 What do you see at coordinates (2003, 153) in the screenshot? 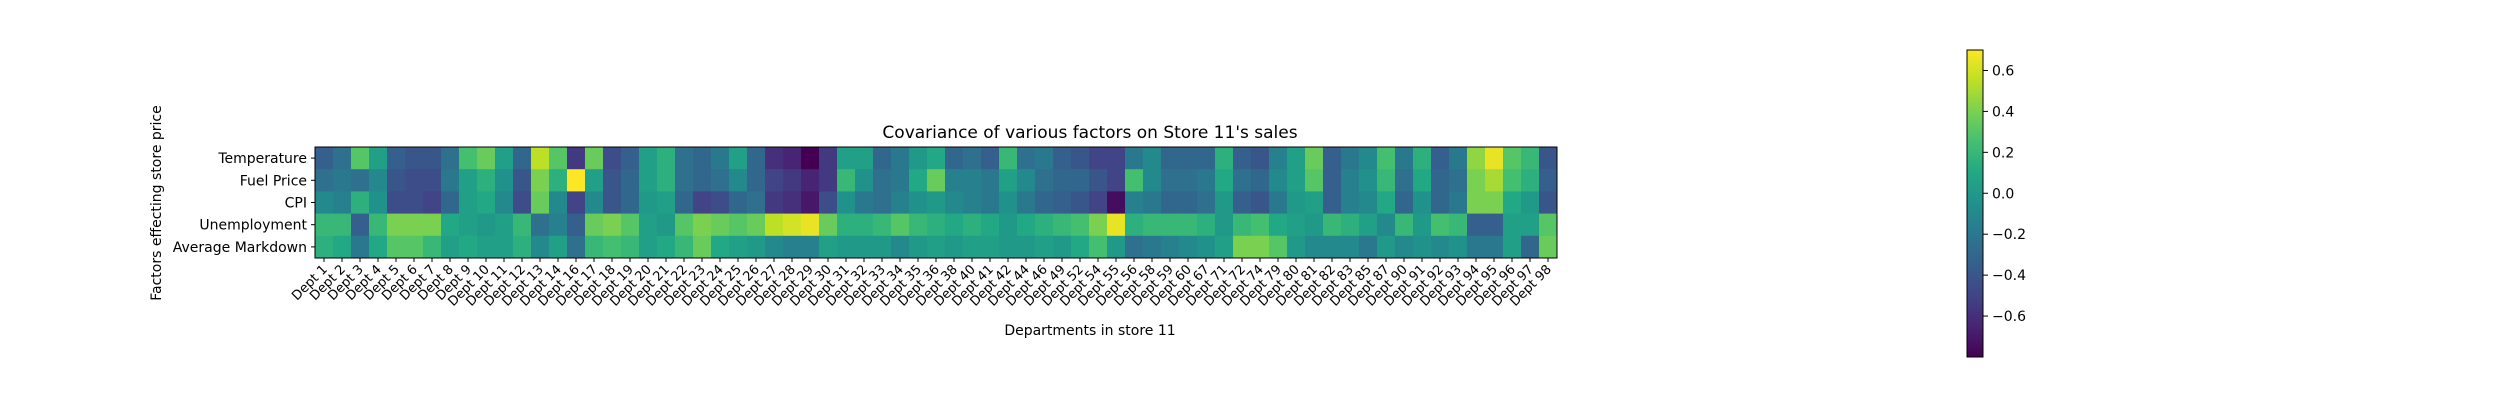
I see `colorbar-tick-label: 0.2` at bounding box center [2003, 153].